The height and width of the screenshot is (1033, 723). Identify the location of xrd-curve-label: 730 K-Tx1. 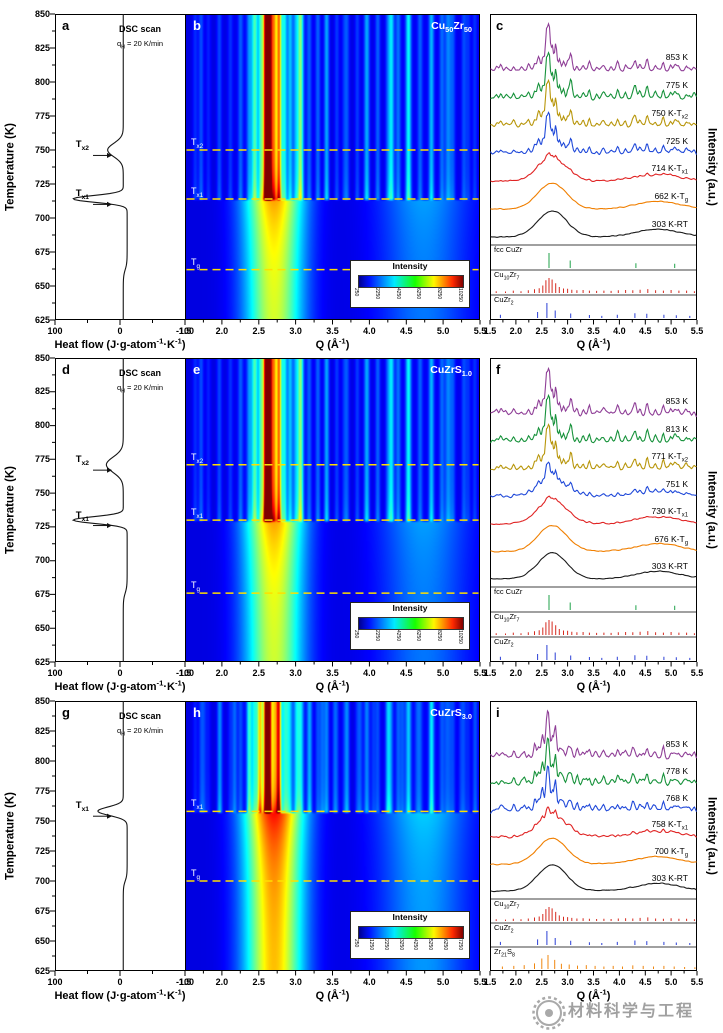
(669, 512).